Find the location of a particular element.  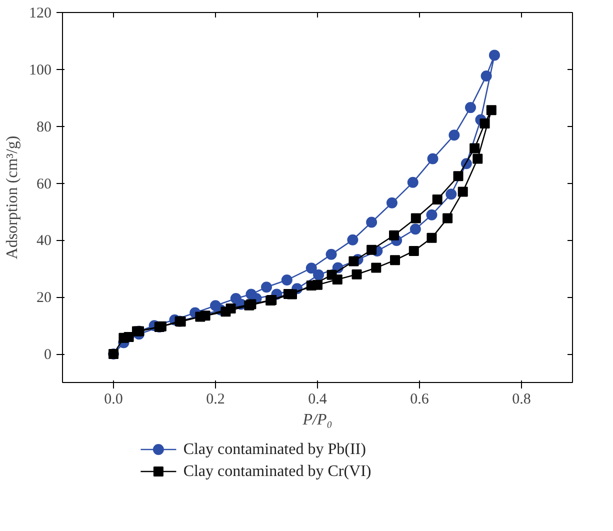

y-tick-label: 0 is located at coordinates (48, 355).